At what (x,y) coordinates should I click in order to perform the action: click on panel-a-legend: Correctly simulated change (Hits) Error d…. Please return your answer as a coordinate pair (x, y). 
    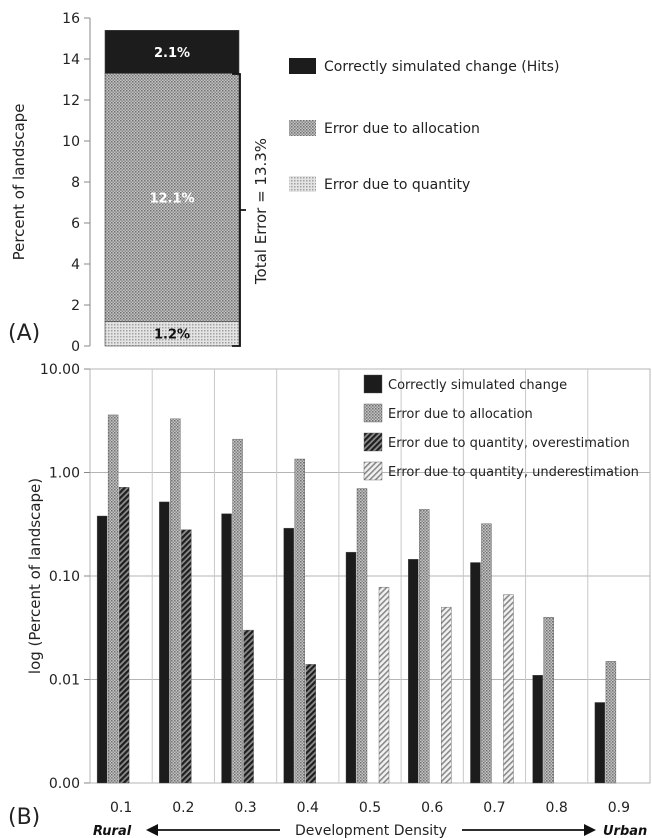
    Looking at the image, I should click on (424, 125).